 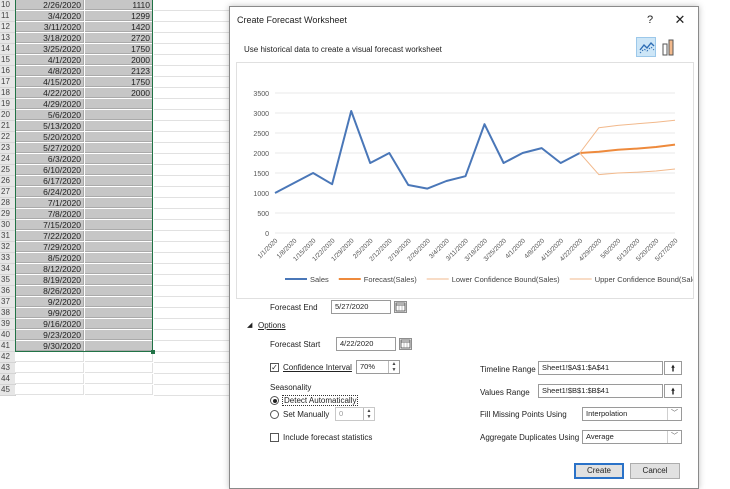 What do you see at coordinates (153, 352) in the screenshot?
I see `fill-handle` at bounding box center [153, 352].